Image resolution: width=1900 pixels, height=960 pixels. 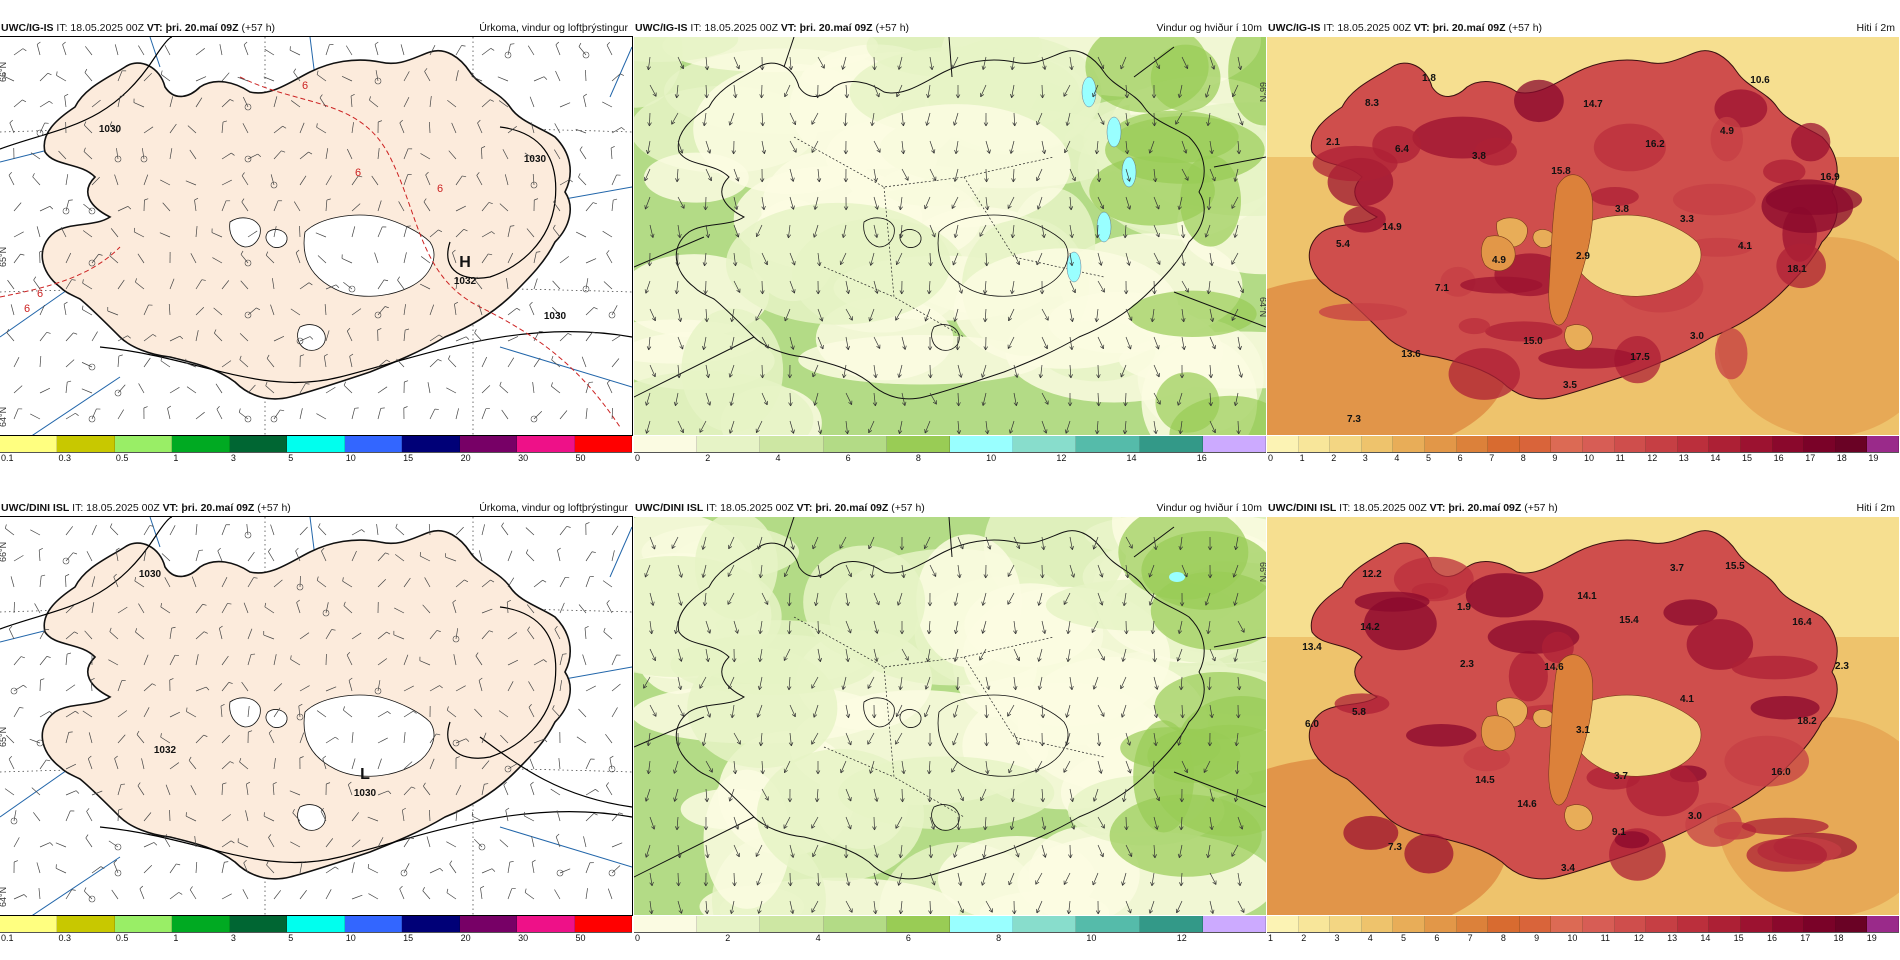 What do you see at coordinates (1533, 341) in the screenshot?
I see `temperature-value: 15.0` at bounding box center [1533, 341].